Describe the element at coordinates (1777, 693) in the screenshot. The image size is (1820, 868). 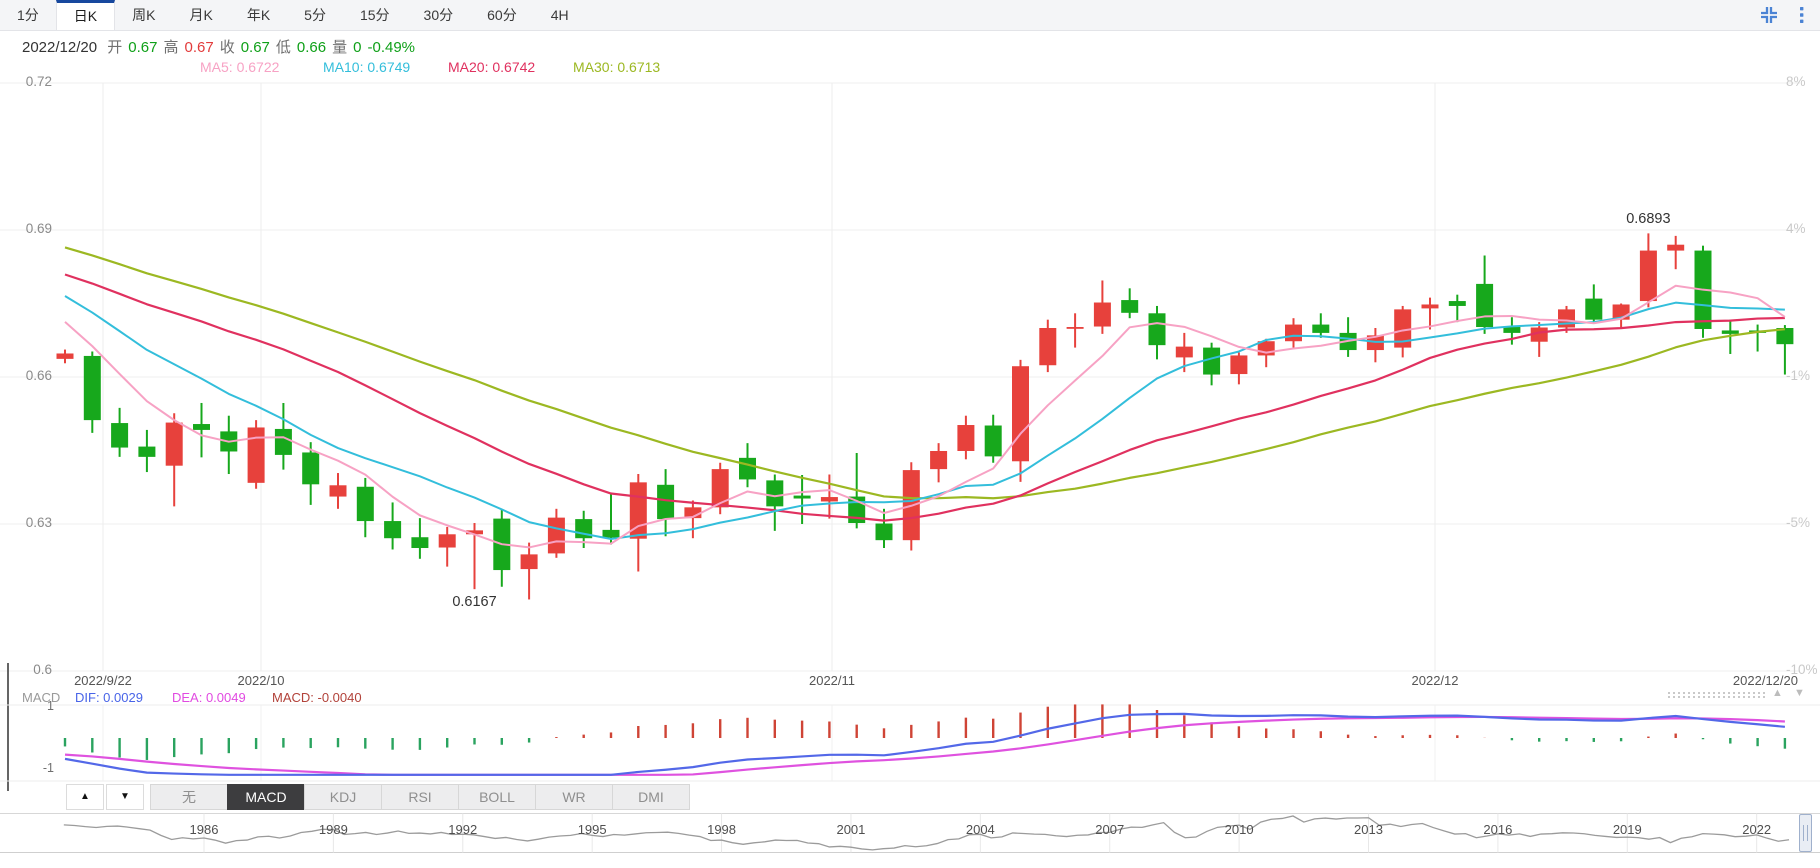
I see `panel-collapse-up-icon: ▲` at that location.